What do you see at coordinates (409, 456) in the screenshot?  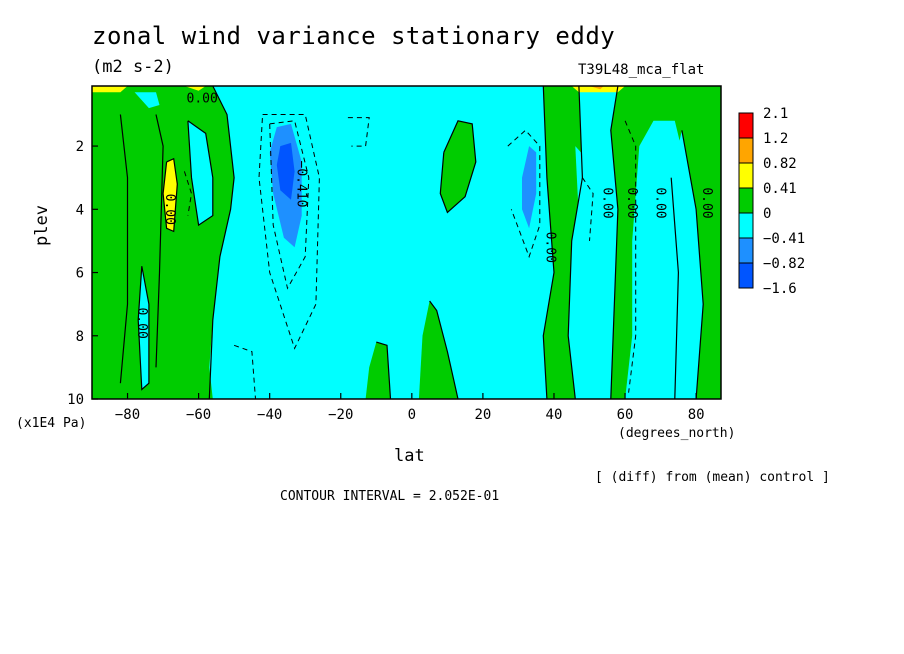 I see `x-axis-label: lat` at bounding box center [409, 456].